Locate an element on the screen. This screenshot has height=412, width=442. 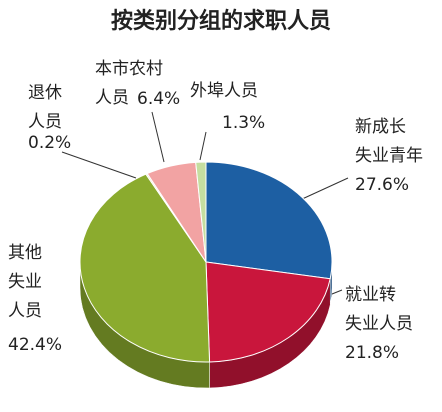
value-label: 21.8% is located at coordinates (372, 353).